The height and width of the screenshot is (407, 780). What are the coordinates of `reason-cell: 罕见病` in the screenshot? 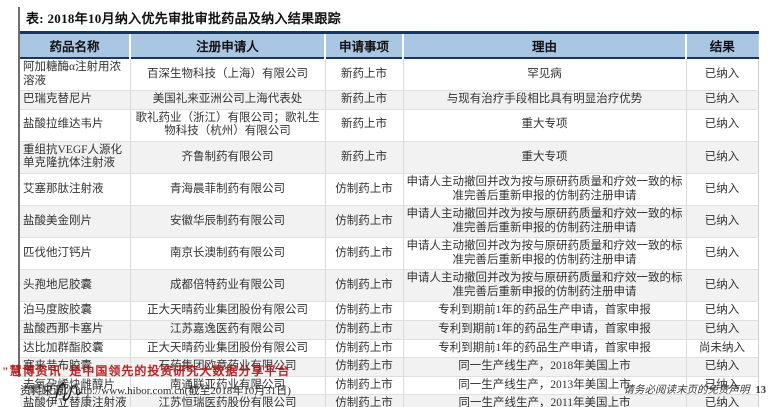 It's located at (545, 74).